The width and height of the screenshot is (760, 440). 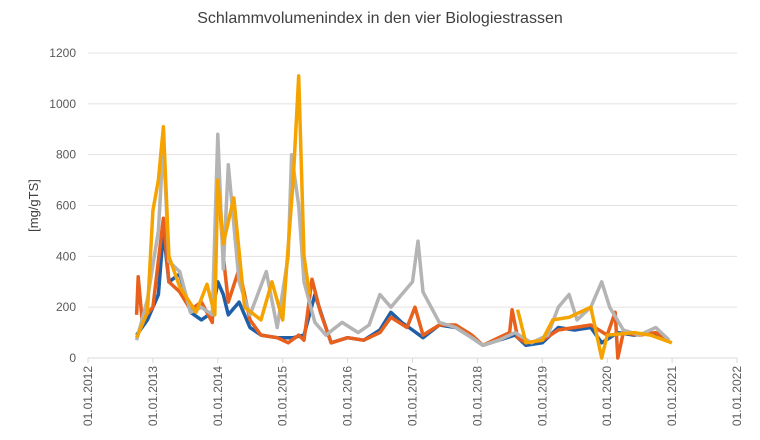 What do you see at coordinates (62, 53) in the screenshot?
I see `y-tick-label: 1200` at bounding box center [62, 53].